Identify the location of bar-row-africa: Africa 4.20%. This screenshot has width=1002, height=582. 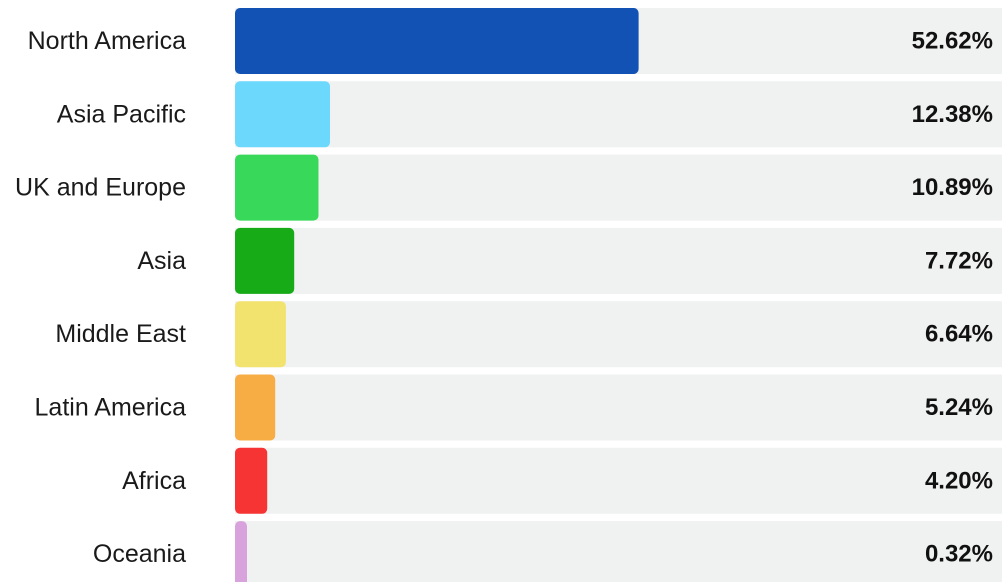
(562, 480).